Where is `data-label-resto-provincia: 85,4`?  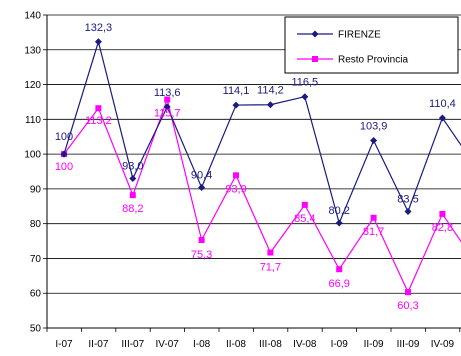
data-label-resto-provincia: 85,4 is located at coordinates (304, 219).